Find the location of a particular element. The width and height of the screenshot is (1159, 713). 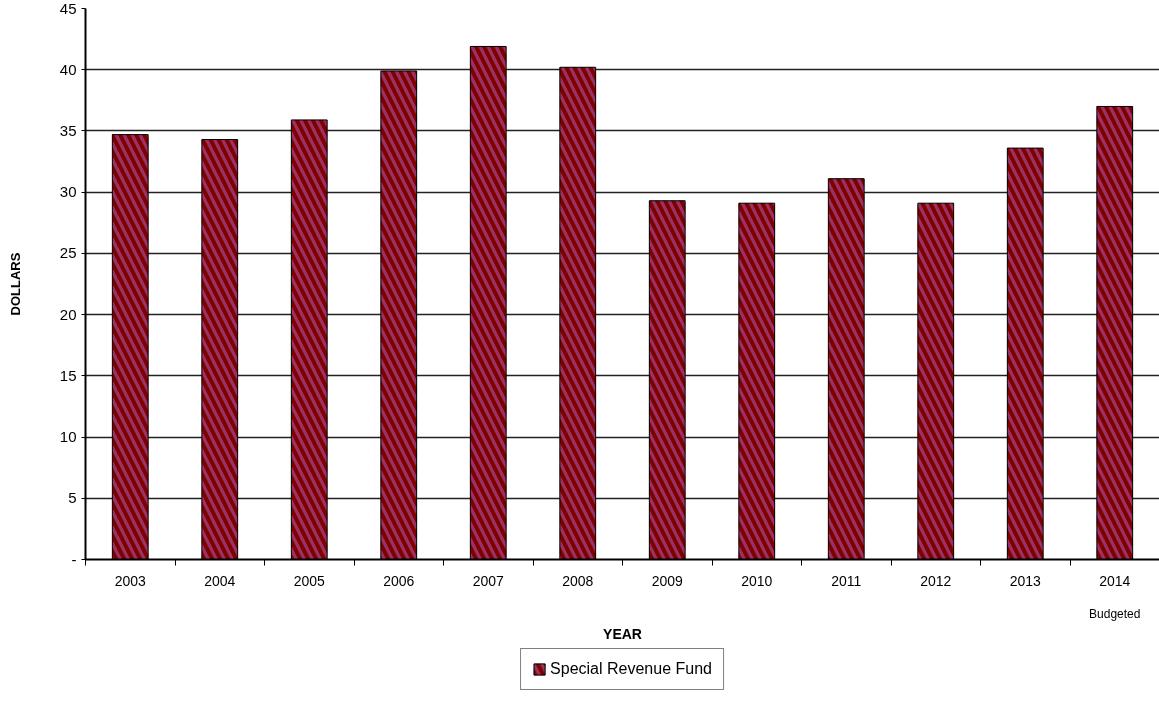

y-tick-label: 45 is located at coordinates (68, 8).